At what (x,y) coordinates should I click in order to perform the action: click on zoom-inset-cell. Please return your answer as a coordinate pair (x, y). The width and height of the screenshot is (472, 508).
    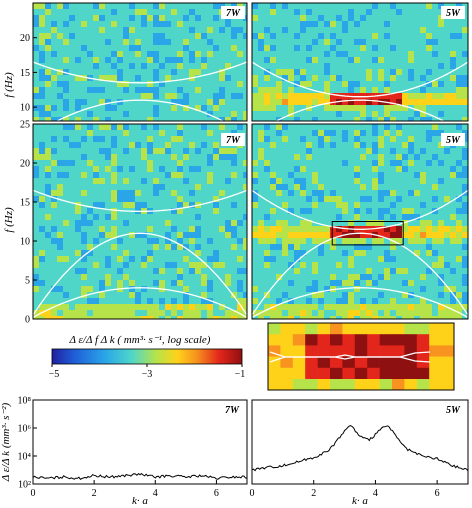
    Looking at the image, I should click on (398, 362).